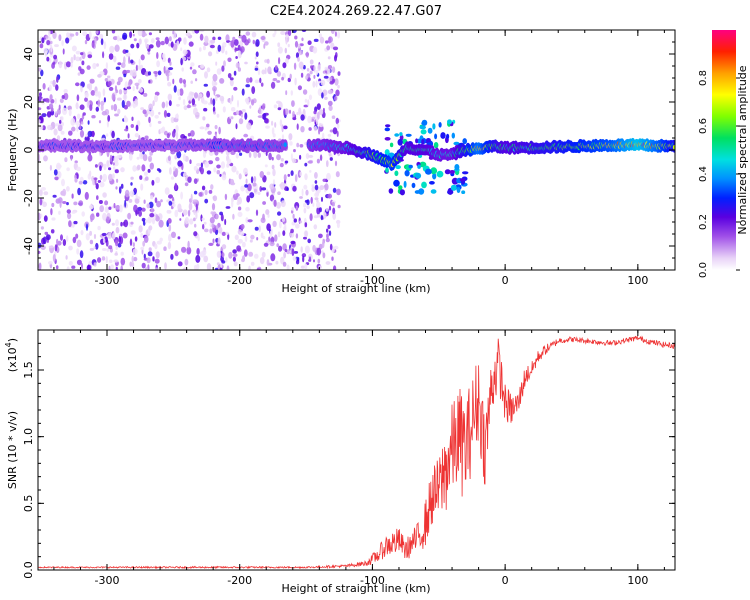 This screenshot has height=600, width=750. Describe the element at coordinates (637, 280) in the screenshot. I see `x-tick-label: 100` at that location.